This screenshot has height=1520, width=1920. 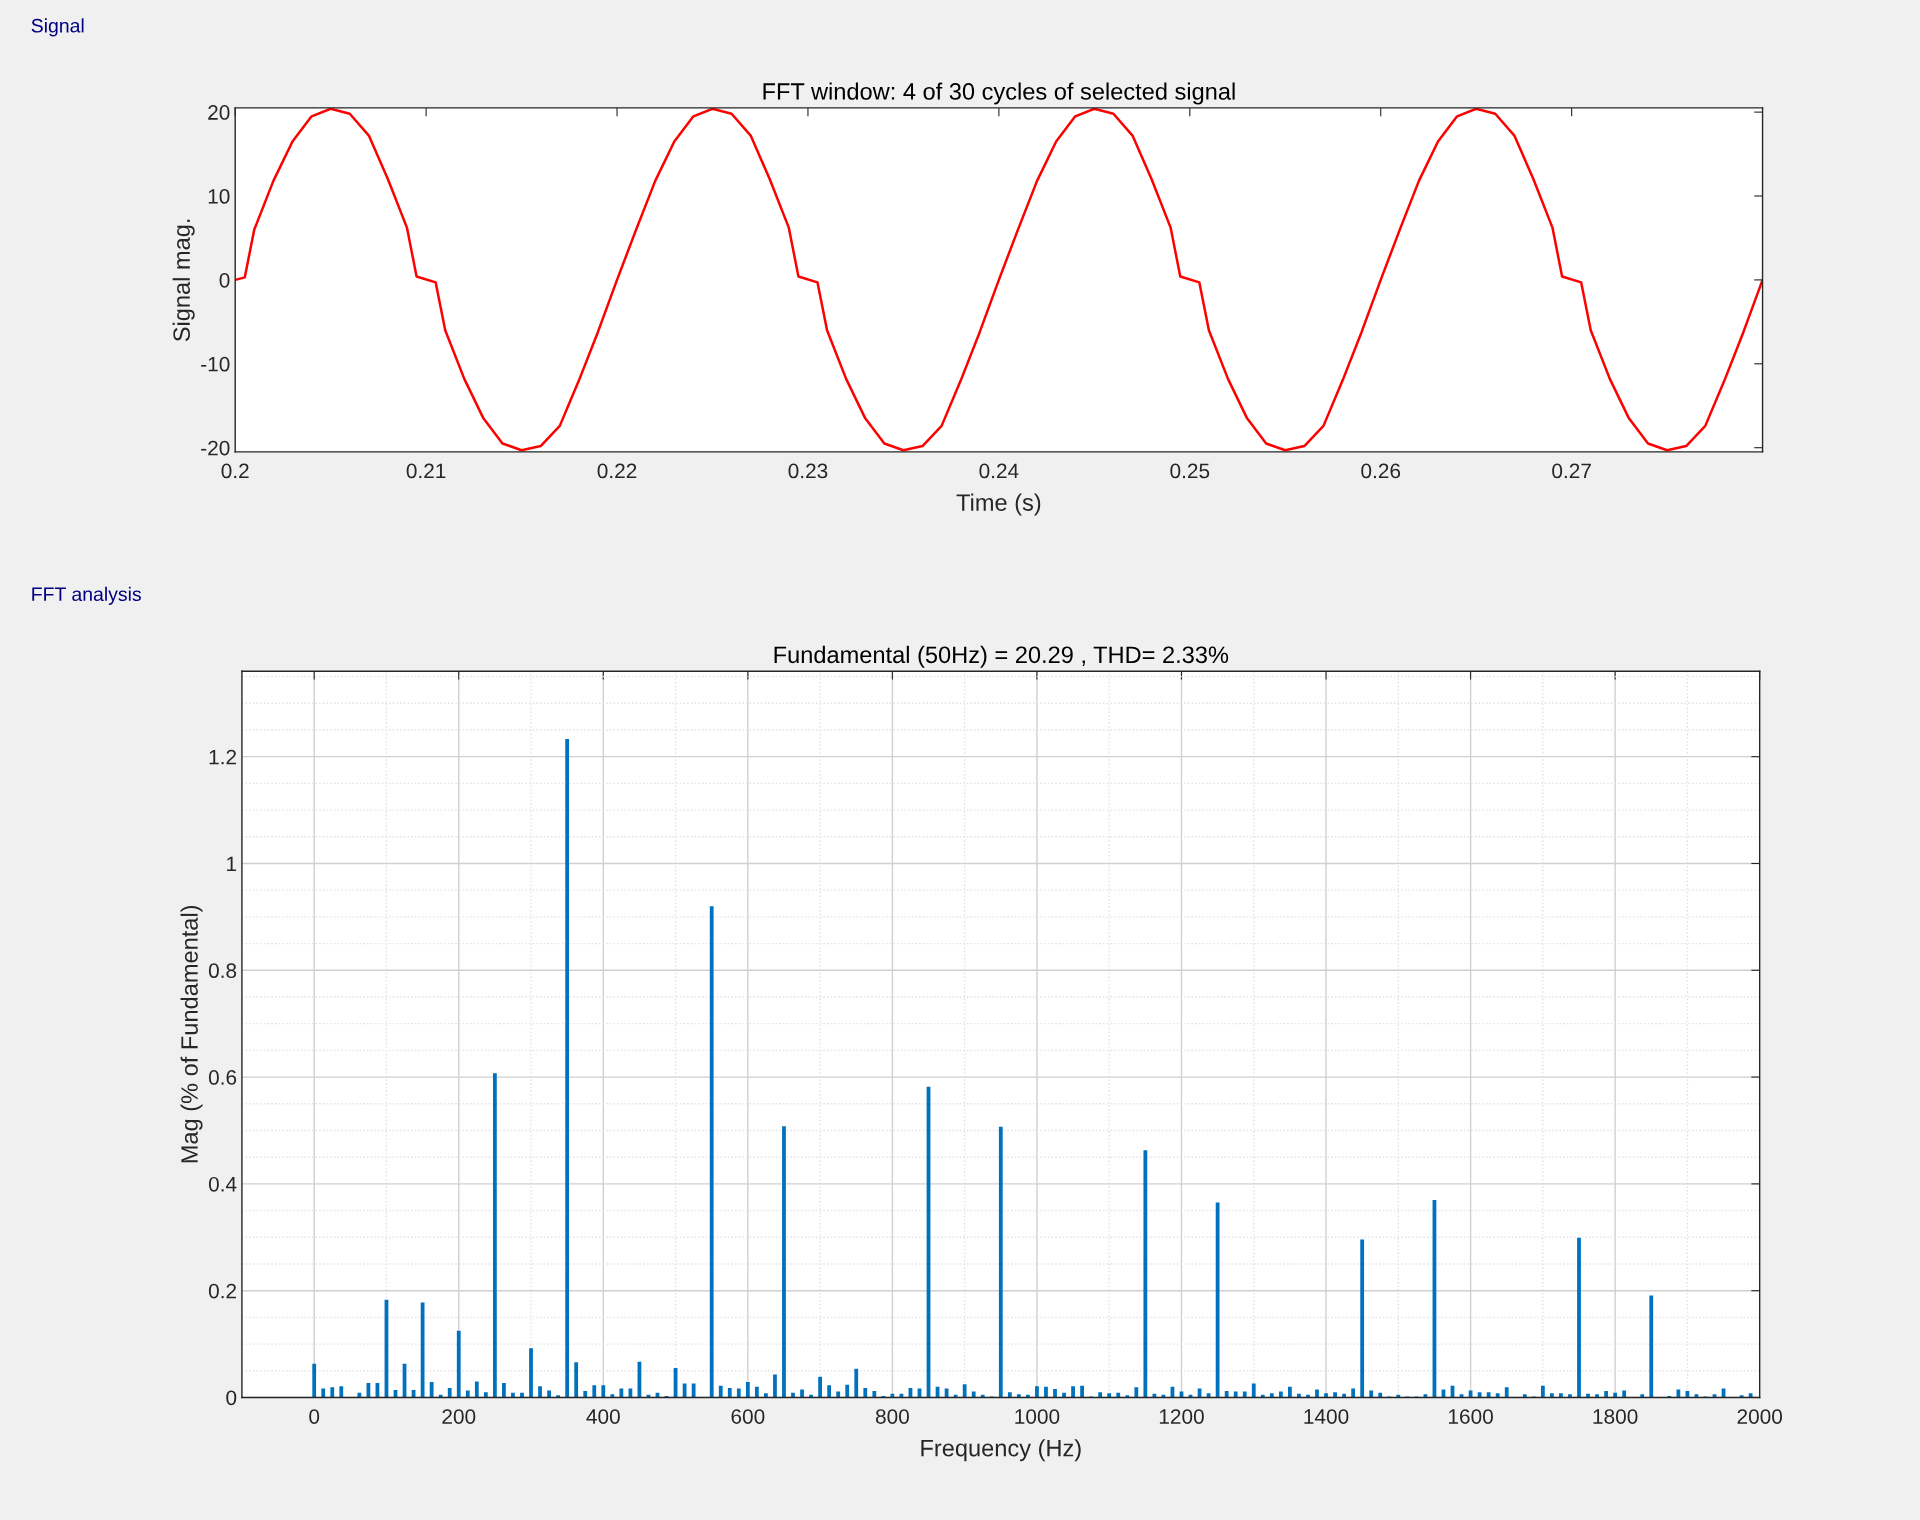 I want to click on chart-title: Fundamental (50Hz) = 20.29 , THD= 2.33%, so click(x=1001, y=656).